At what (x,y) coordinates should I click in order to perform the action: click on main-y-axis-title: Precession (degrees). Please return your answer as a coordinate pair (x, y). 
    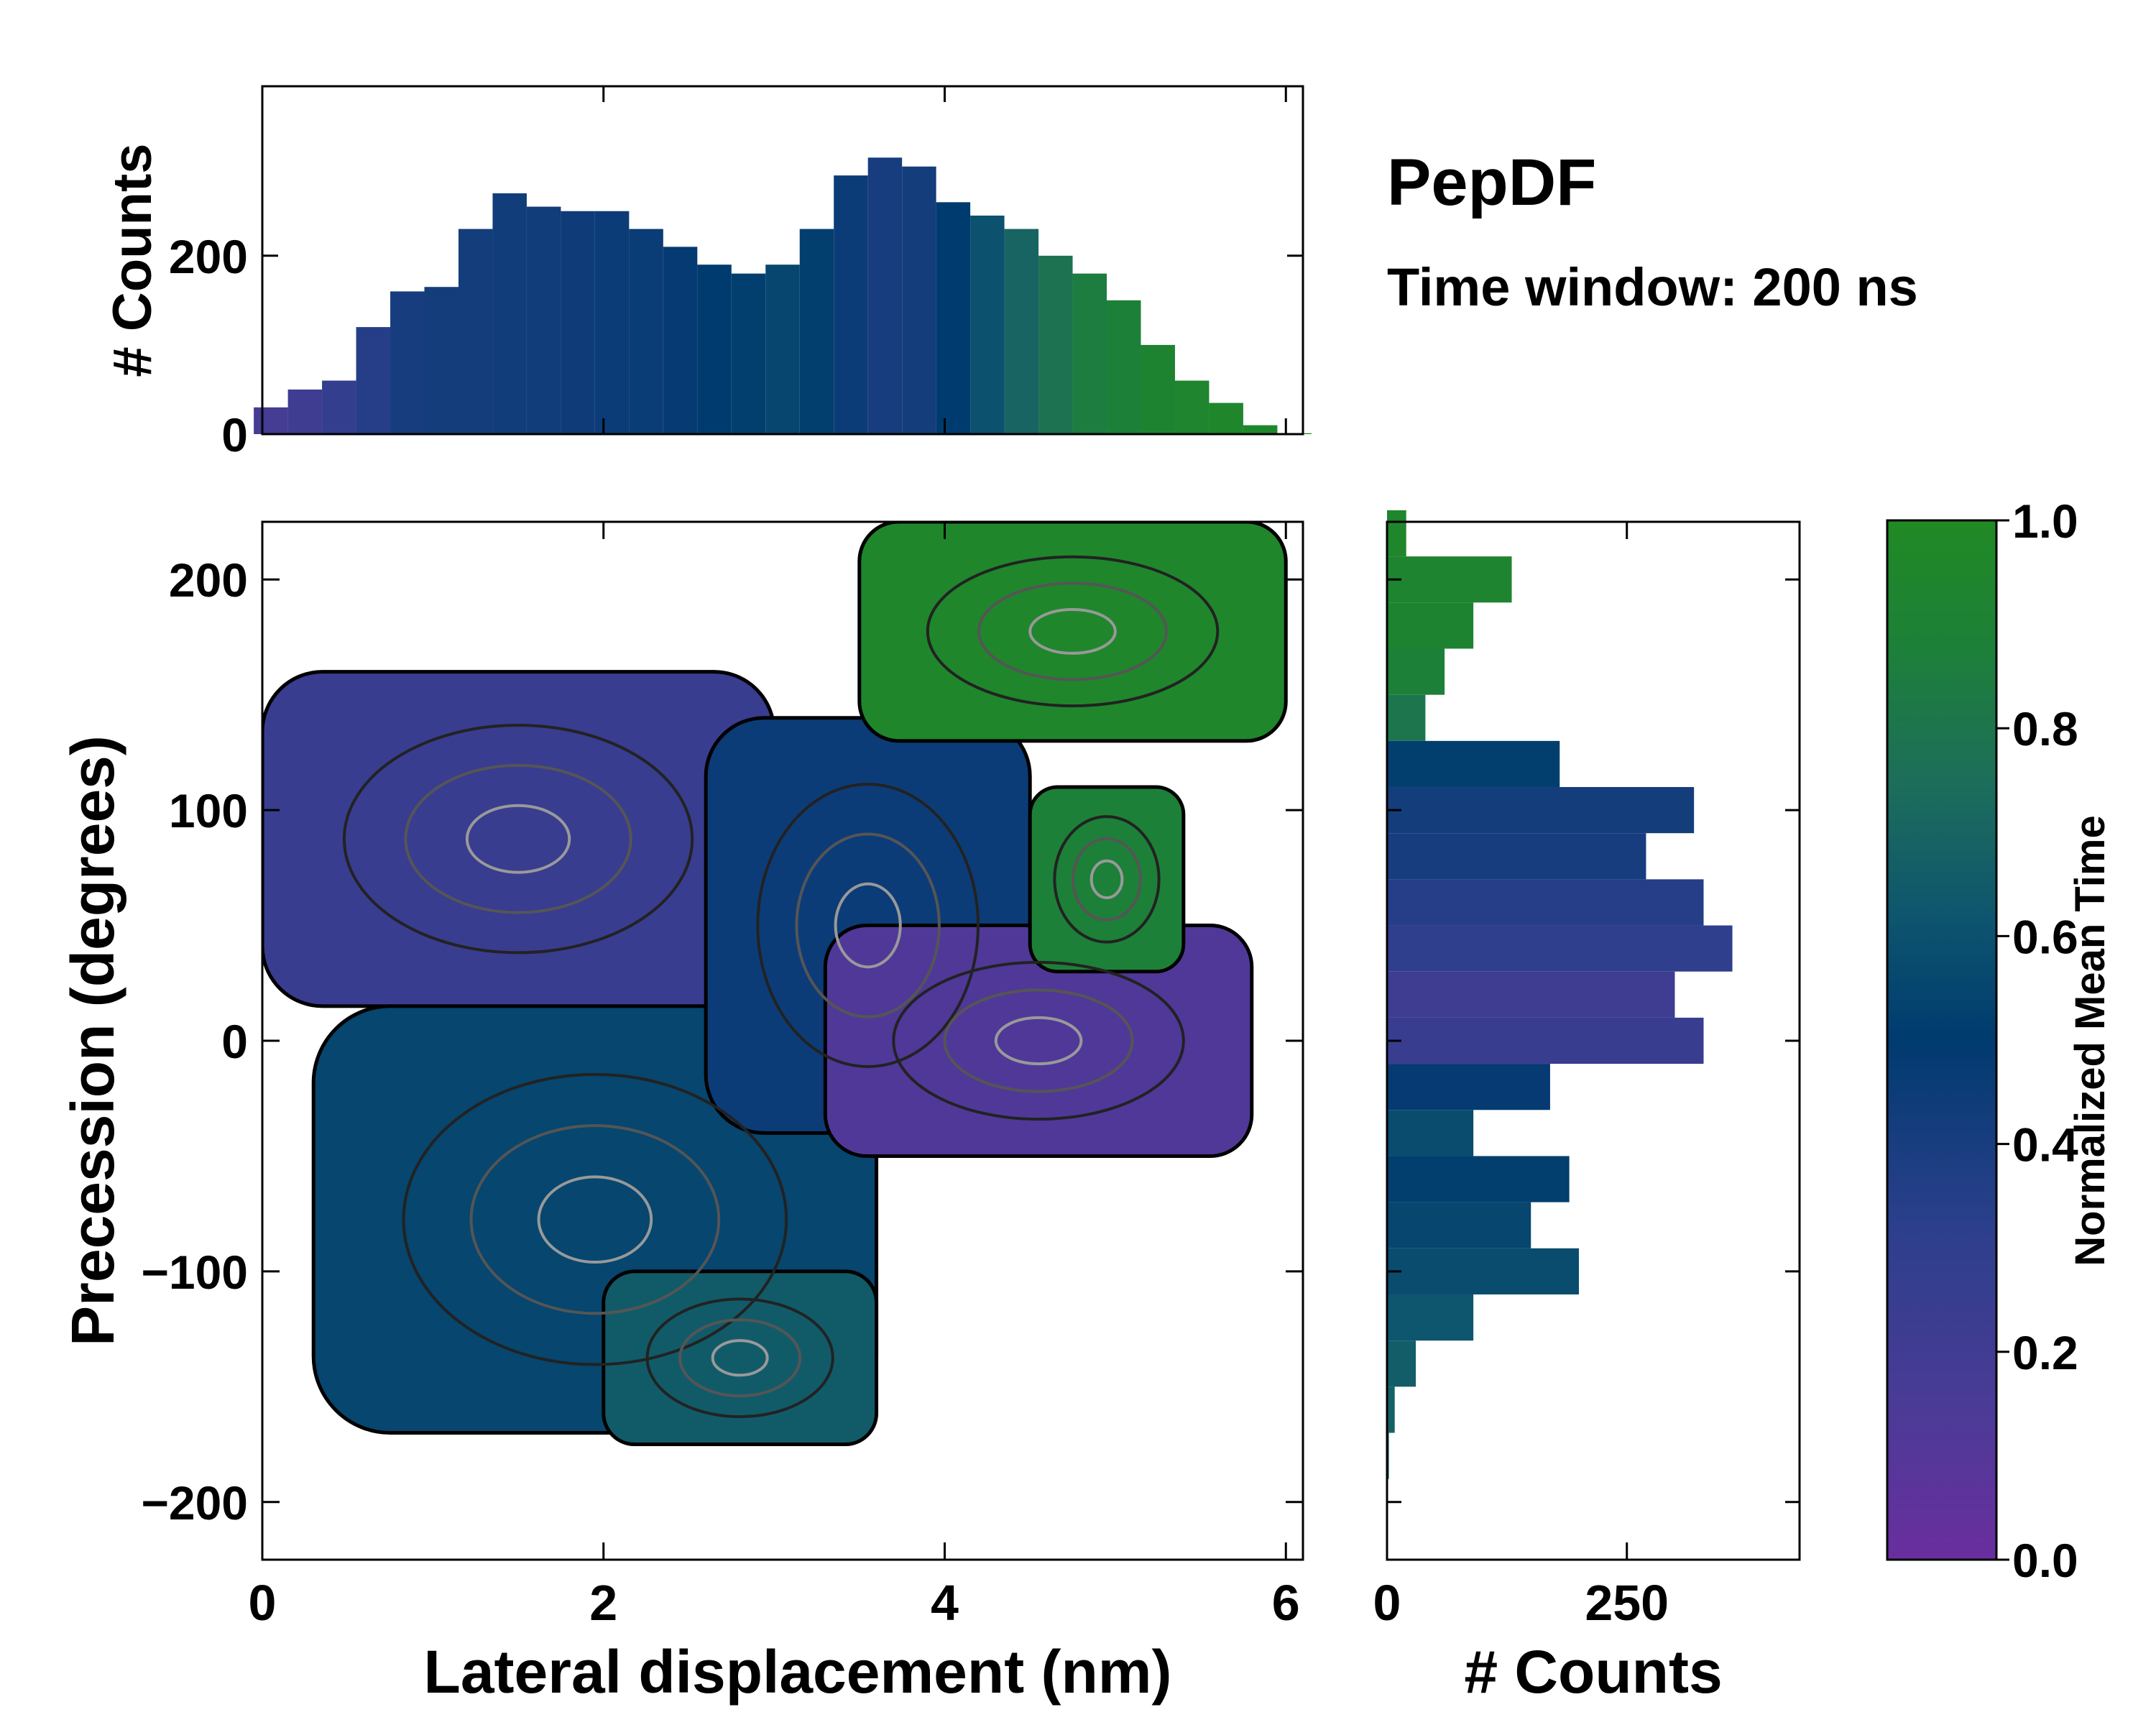
    Looking at the image, I should click on (93, 1040).